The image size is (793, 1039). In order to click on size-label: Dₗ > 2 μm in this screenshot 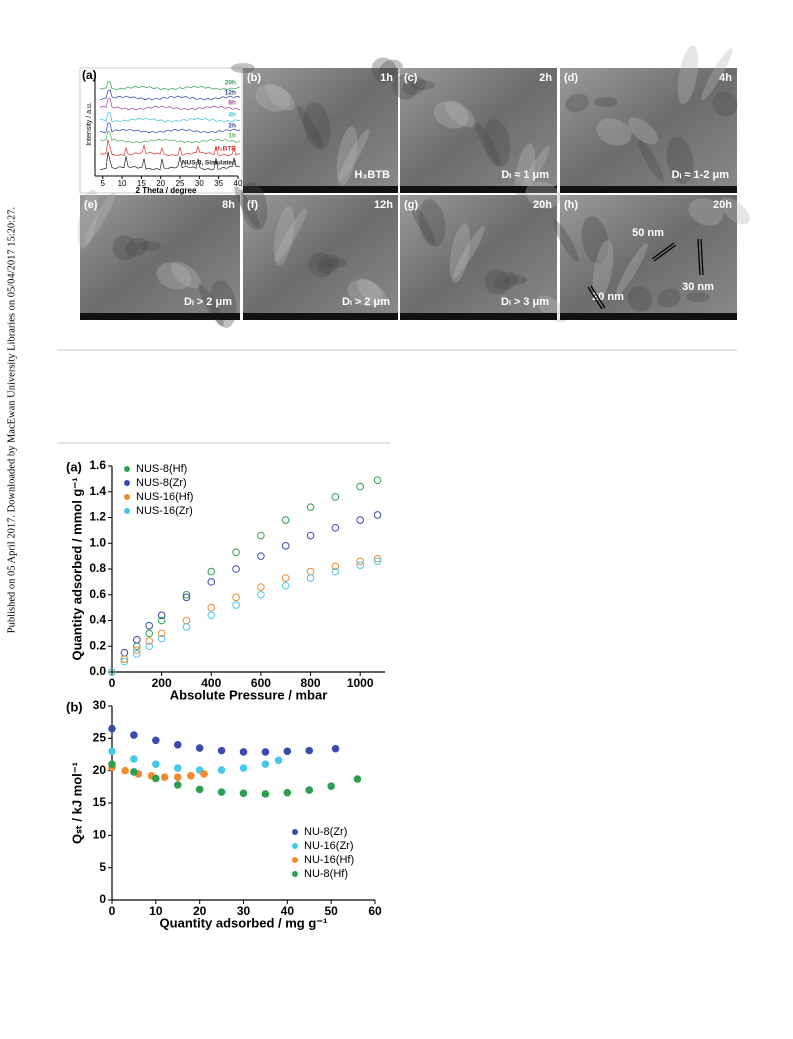, I will do `click(208, 302)`.